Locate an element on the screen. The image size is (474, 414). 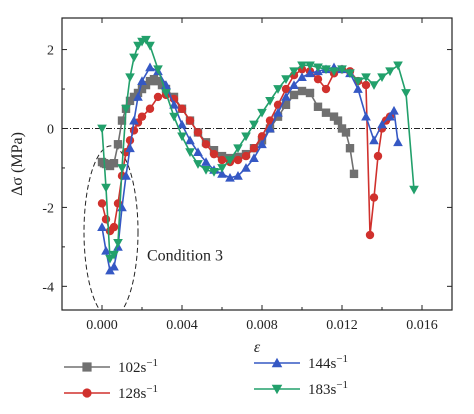
legend-label-sup-1: −1 is located at coordinates (152, 389).